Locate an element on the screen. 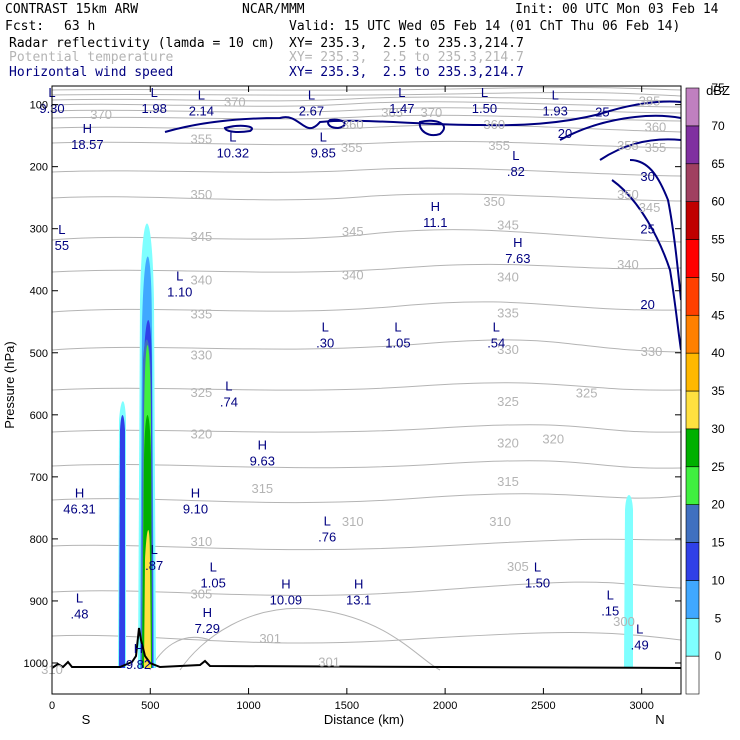  y-tick-label: 400 is located at coordinates (39, 292).